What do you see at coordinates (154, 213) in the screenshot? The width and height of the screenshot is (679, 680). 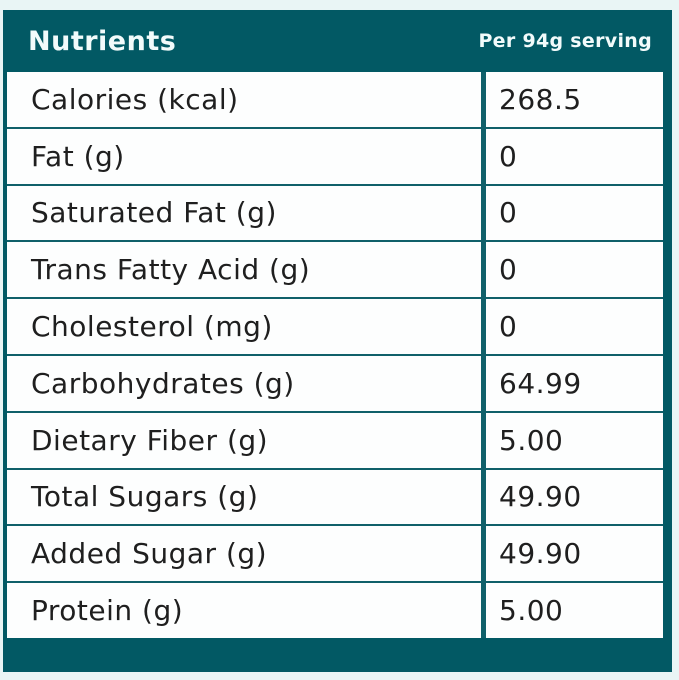 I see `nutrient-name-cell: Saturated Fat (g)` at bounding box center [154, 213].